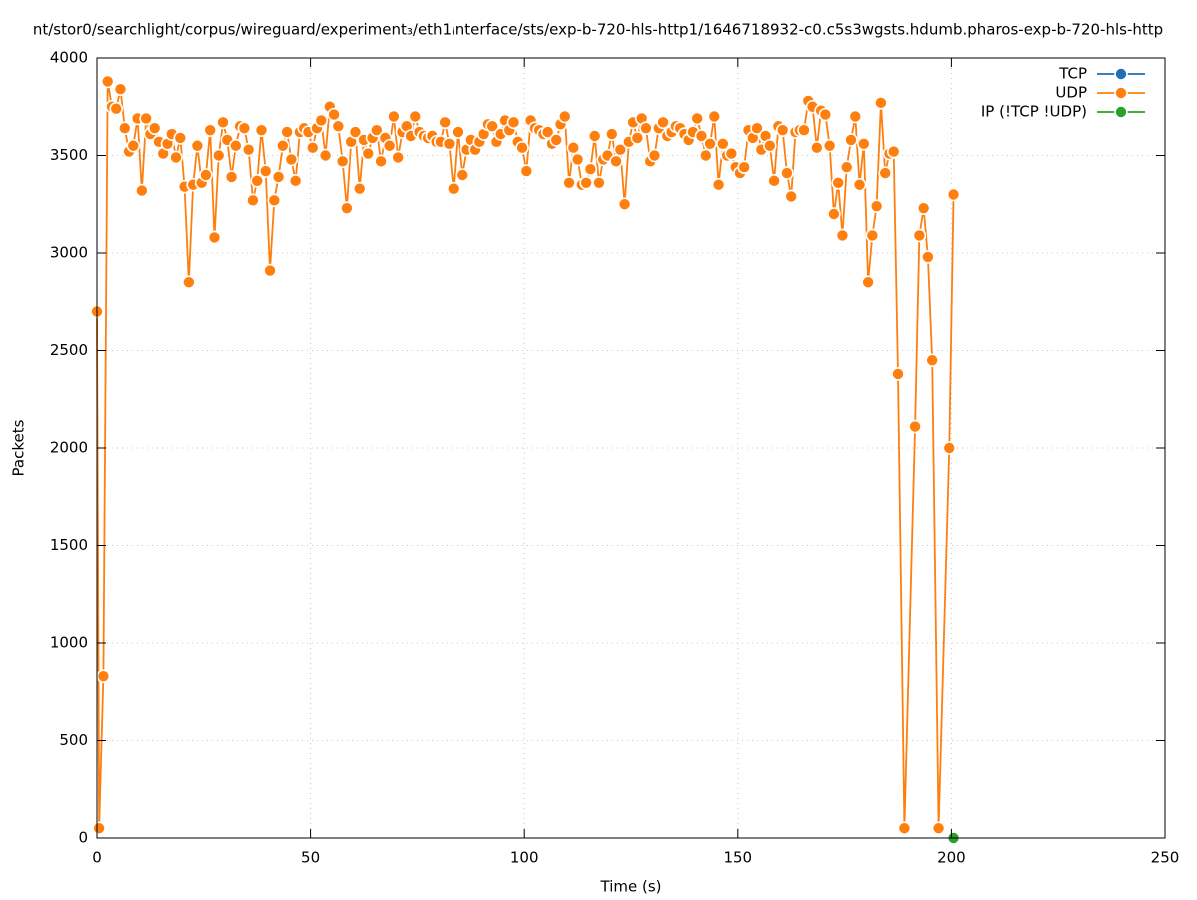  I want to click on y-tick-label: 1000, so click(69, 643).